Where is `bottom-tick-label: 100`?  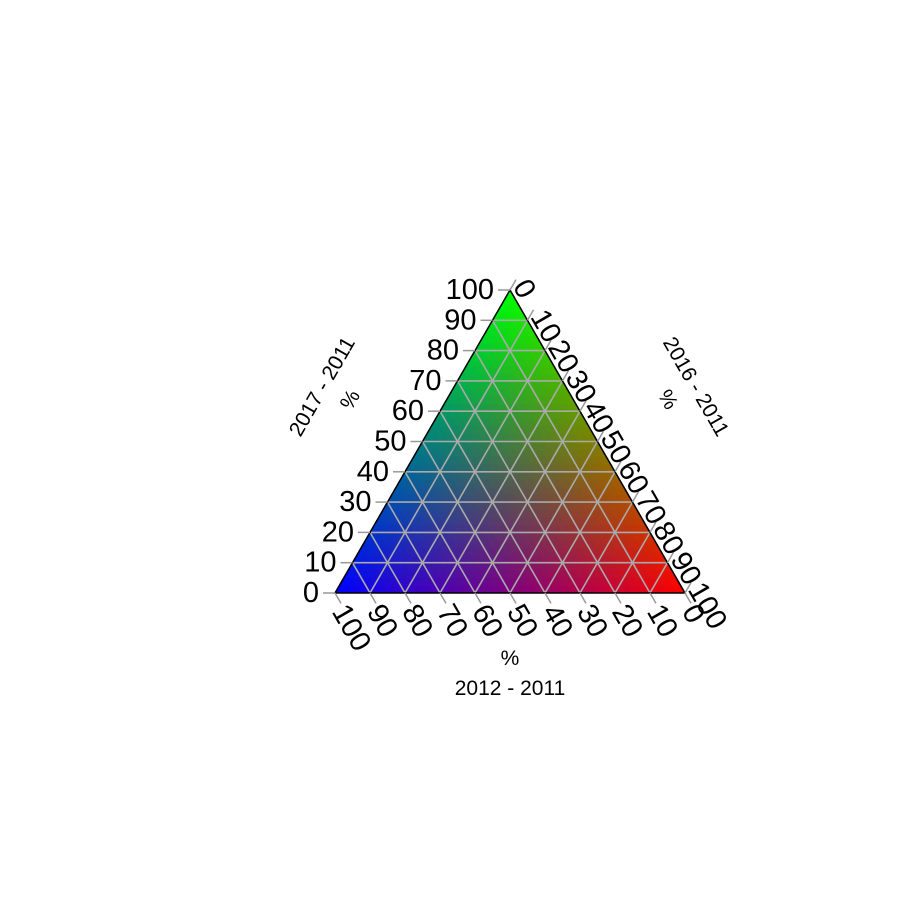
bottom-tick-label: 100 is located at coordinates (351, 628).